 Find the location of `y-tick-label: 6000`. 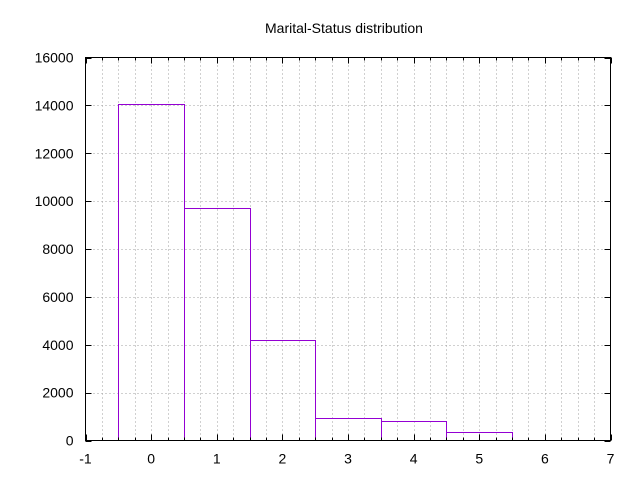

y-tick-label: 6000 is located at coordinates (57, 297).